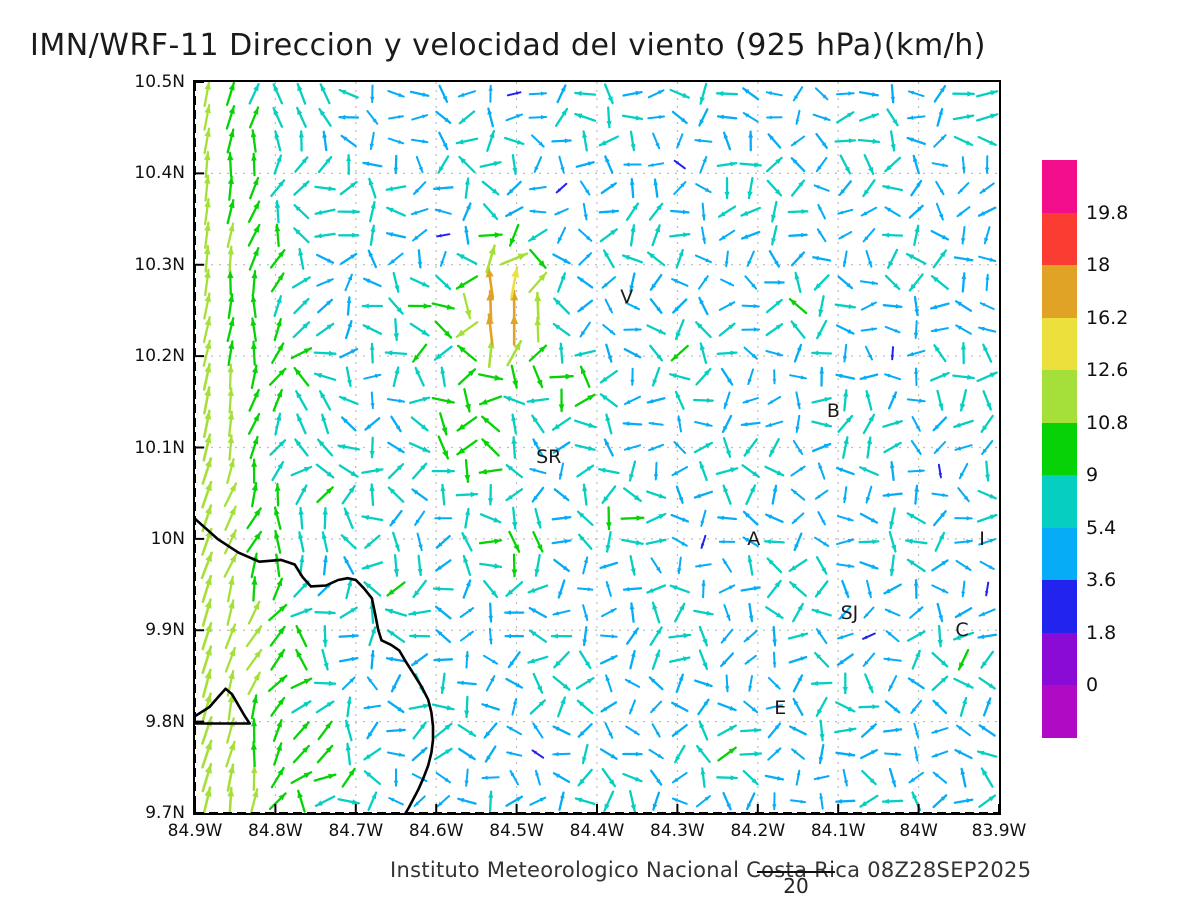  I want to click on colorbar-tick-label: 19.8, so click(1107, 212).